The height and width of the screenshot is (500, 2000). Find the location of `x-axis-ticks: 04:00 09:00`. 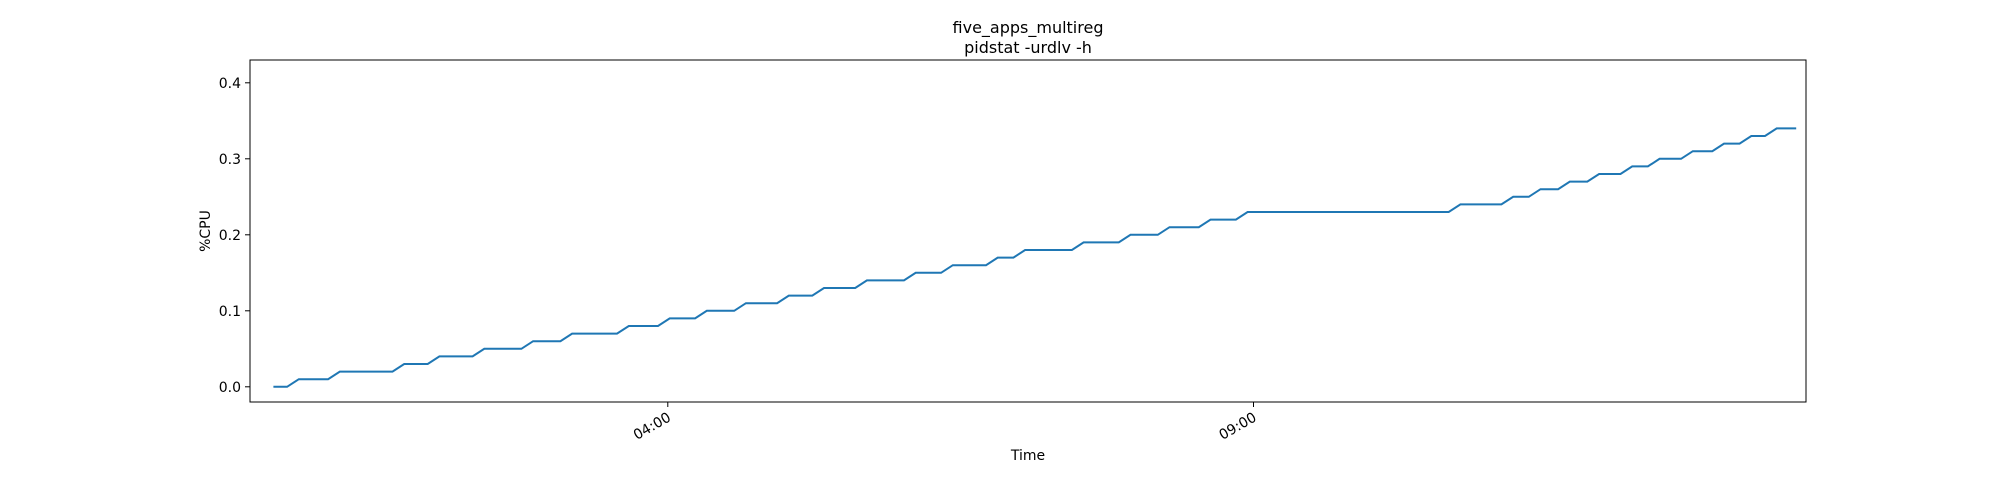

x-axis-ticks: 04:00 09:00 is located at coordinates (945, 423).